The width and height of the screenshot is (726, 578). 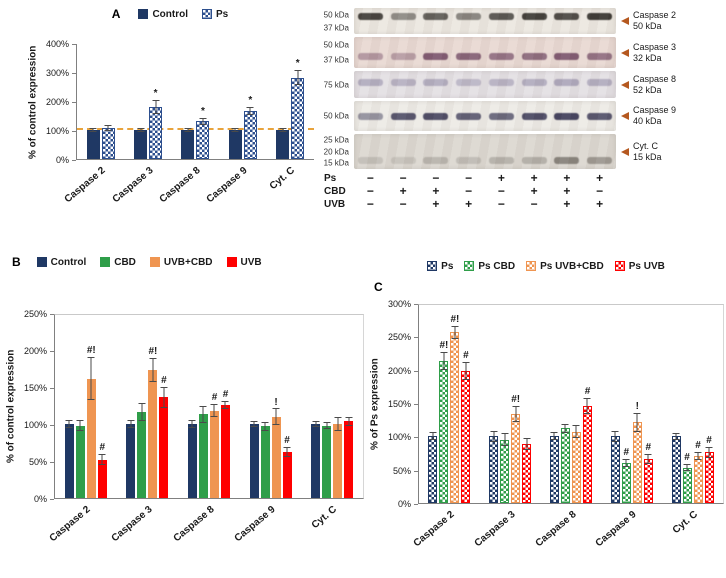 I want to click on blot-condition-rows: Ps − − − − + + + + CBD − + + − − + + − UVB − − + + − − + +, so click(x=519, y=191).